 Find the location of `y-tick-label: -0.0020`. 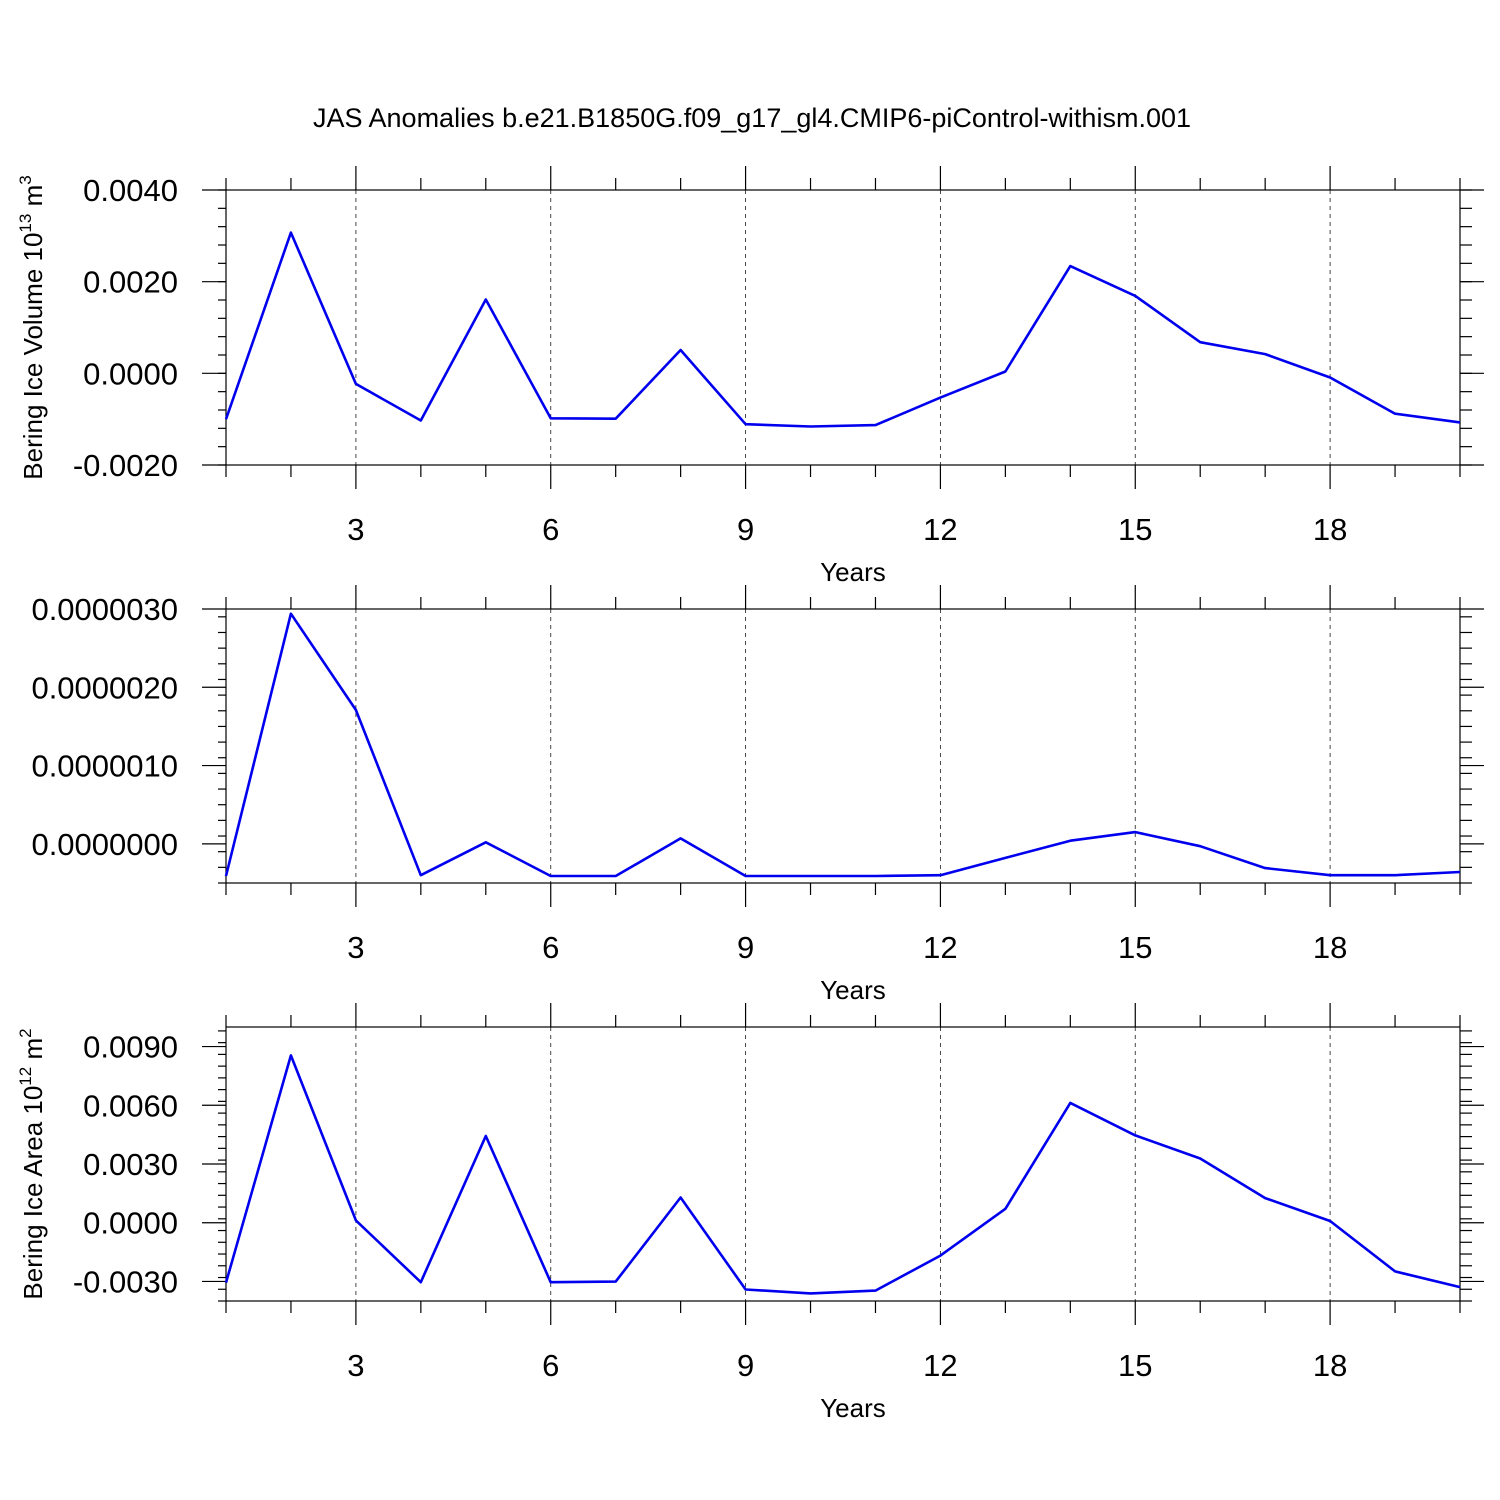

y-tick-label: -0.0020 is located at coordinates (125, 465).